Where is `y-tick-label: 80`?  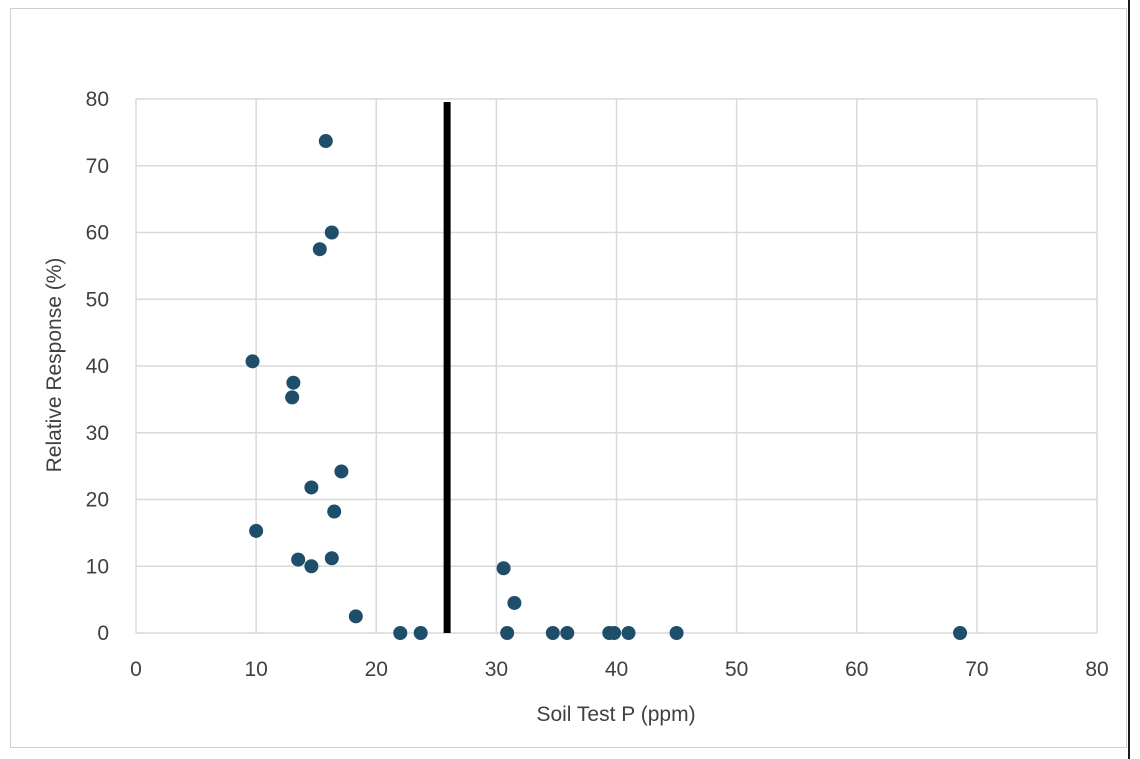 y-tick-label: 80 is located at coordinates (97, 99).